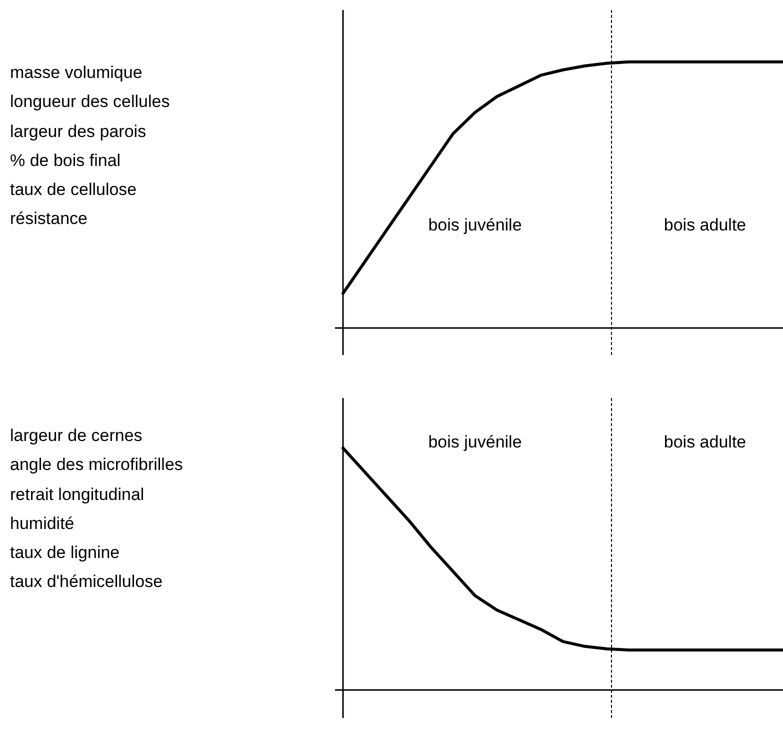  What do you see at coordinates (87, 582) in the screenshot?
I see `text: taux d'hémicellulose` at bounding box center [87, 582].